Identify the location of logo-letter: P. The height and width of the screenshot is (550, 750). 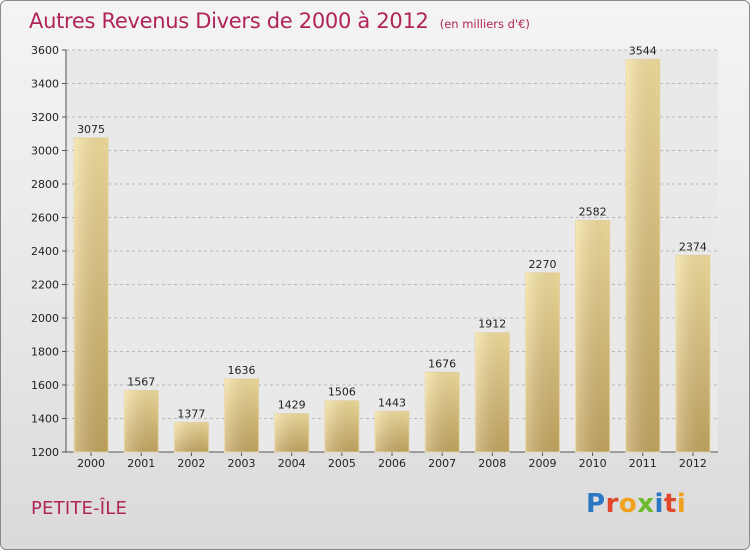
(596, 504).